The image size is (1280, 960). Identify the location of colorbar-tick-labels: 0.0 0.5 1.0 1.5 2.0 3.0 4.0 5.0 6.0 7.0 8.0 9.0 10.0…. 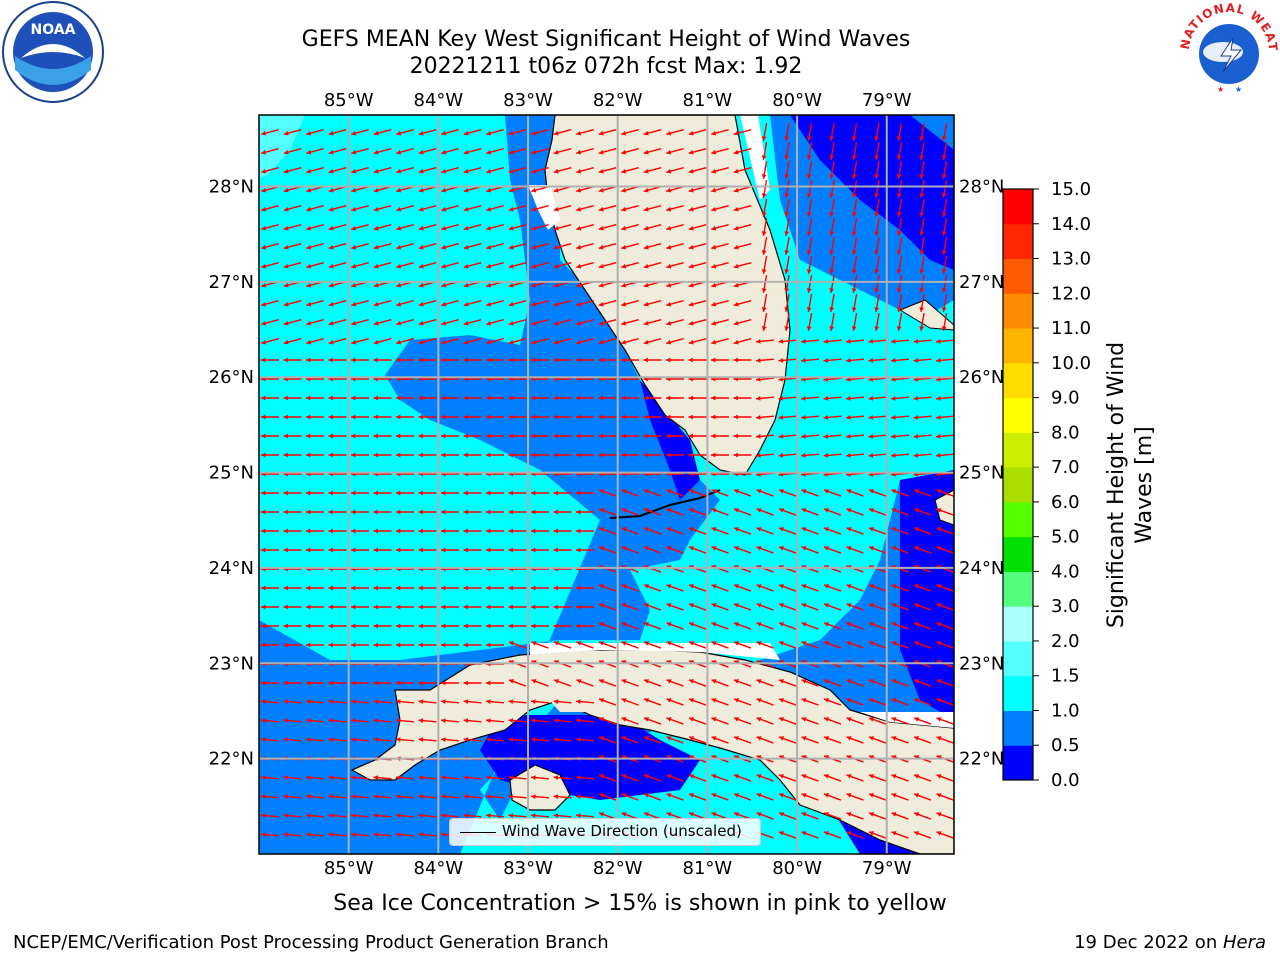
(1062, 485).